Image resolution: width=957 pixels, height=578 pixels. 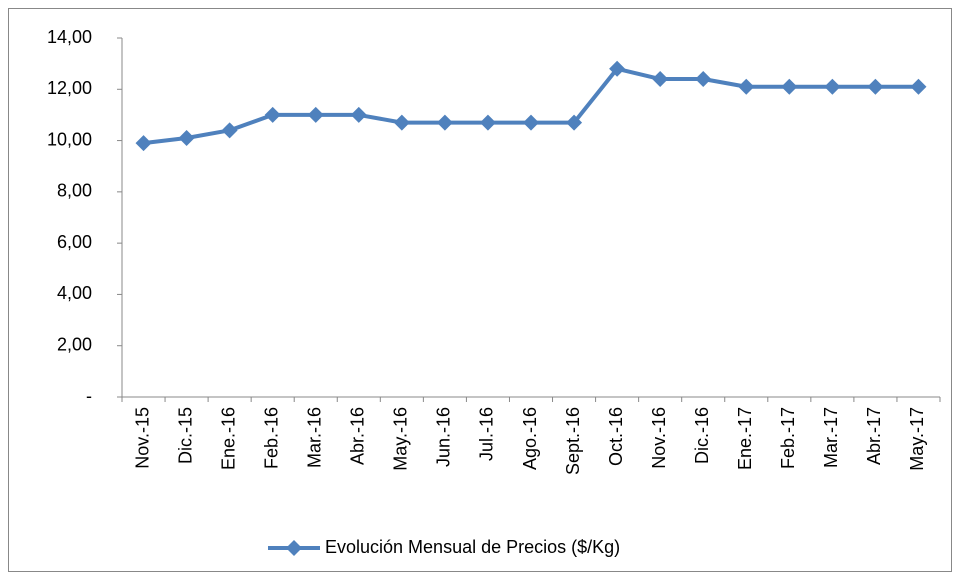 I want to click on x-tick-label: Ene.-17, so click(x=745, y=438).